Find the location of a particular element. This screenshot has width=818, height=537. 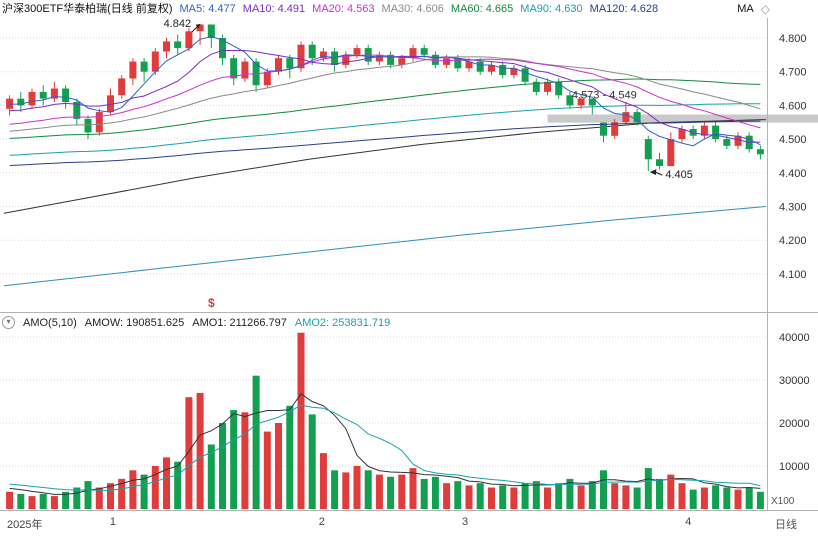

ma-overflow-label: MA is located at coordinates (745, 9).